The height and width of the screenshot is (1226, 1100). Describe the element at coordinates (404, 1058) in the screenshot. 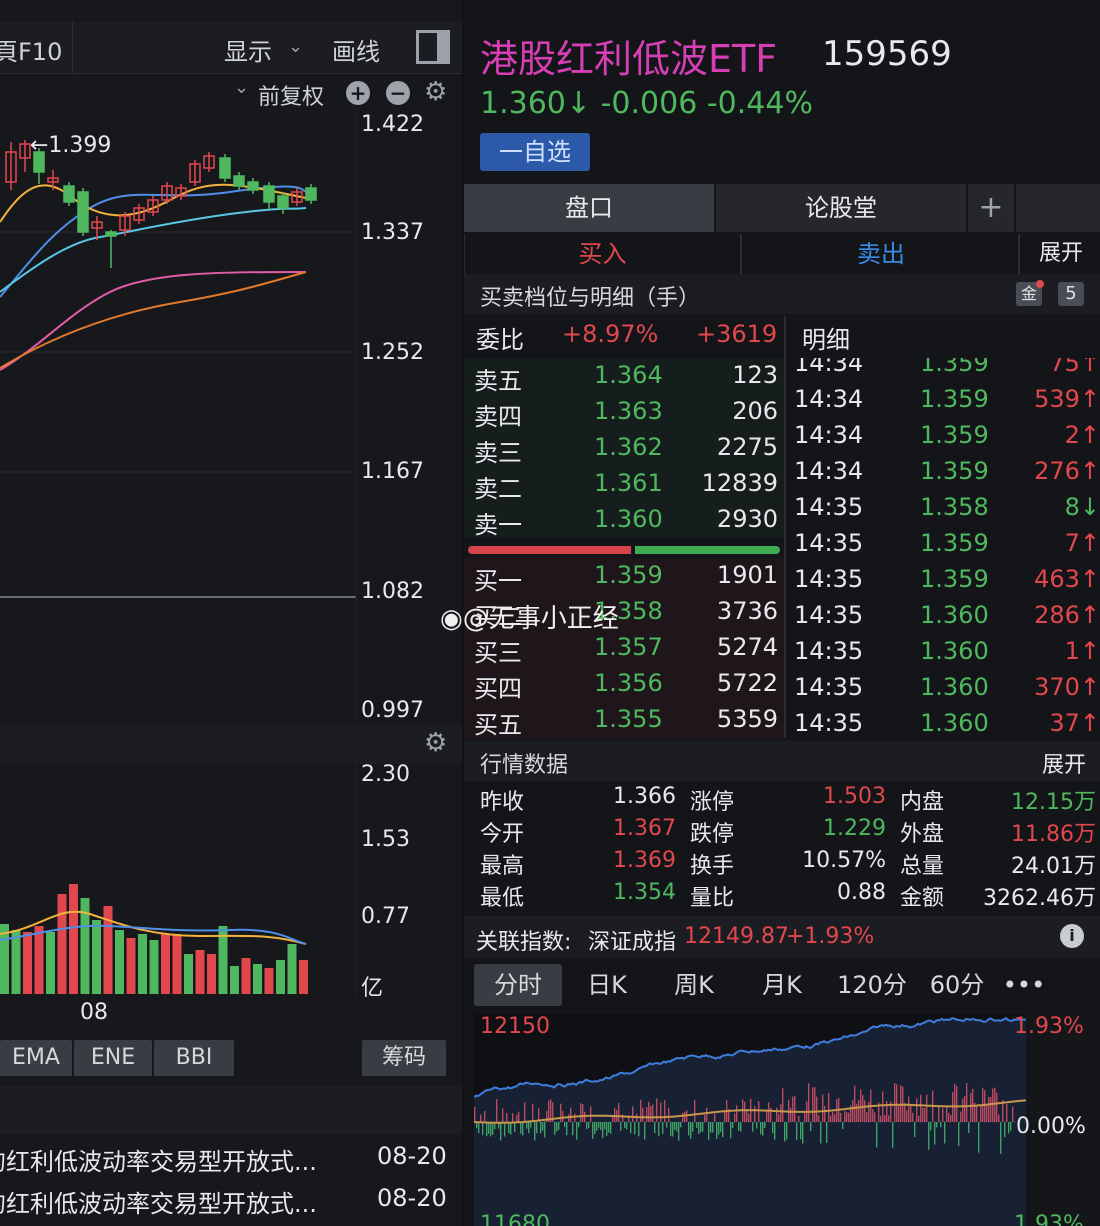

I see `chip-button: 筹码` at that location.